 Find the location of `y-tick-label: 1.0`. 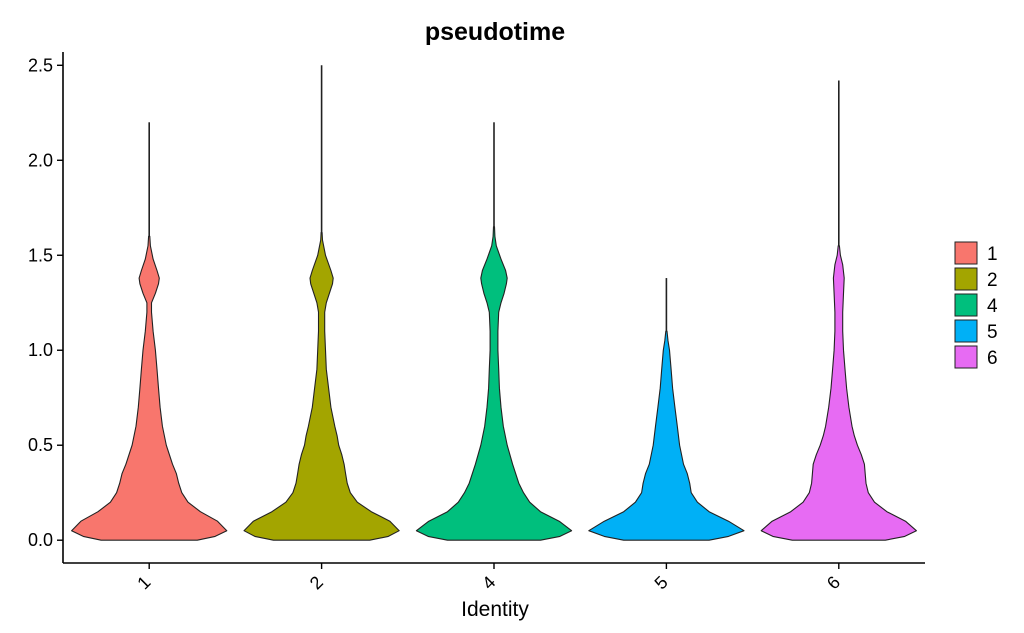

y-tick-label: 1.0 is located at coordinates (40, 350).